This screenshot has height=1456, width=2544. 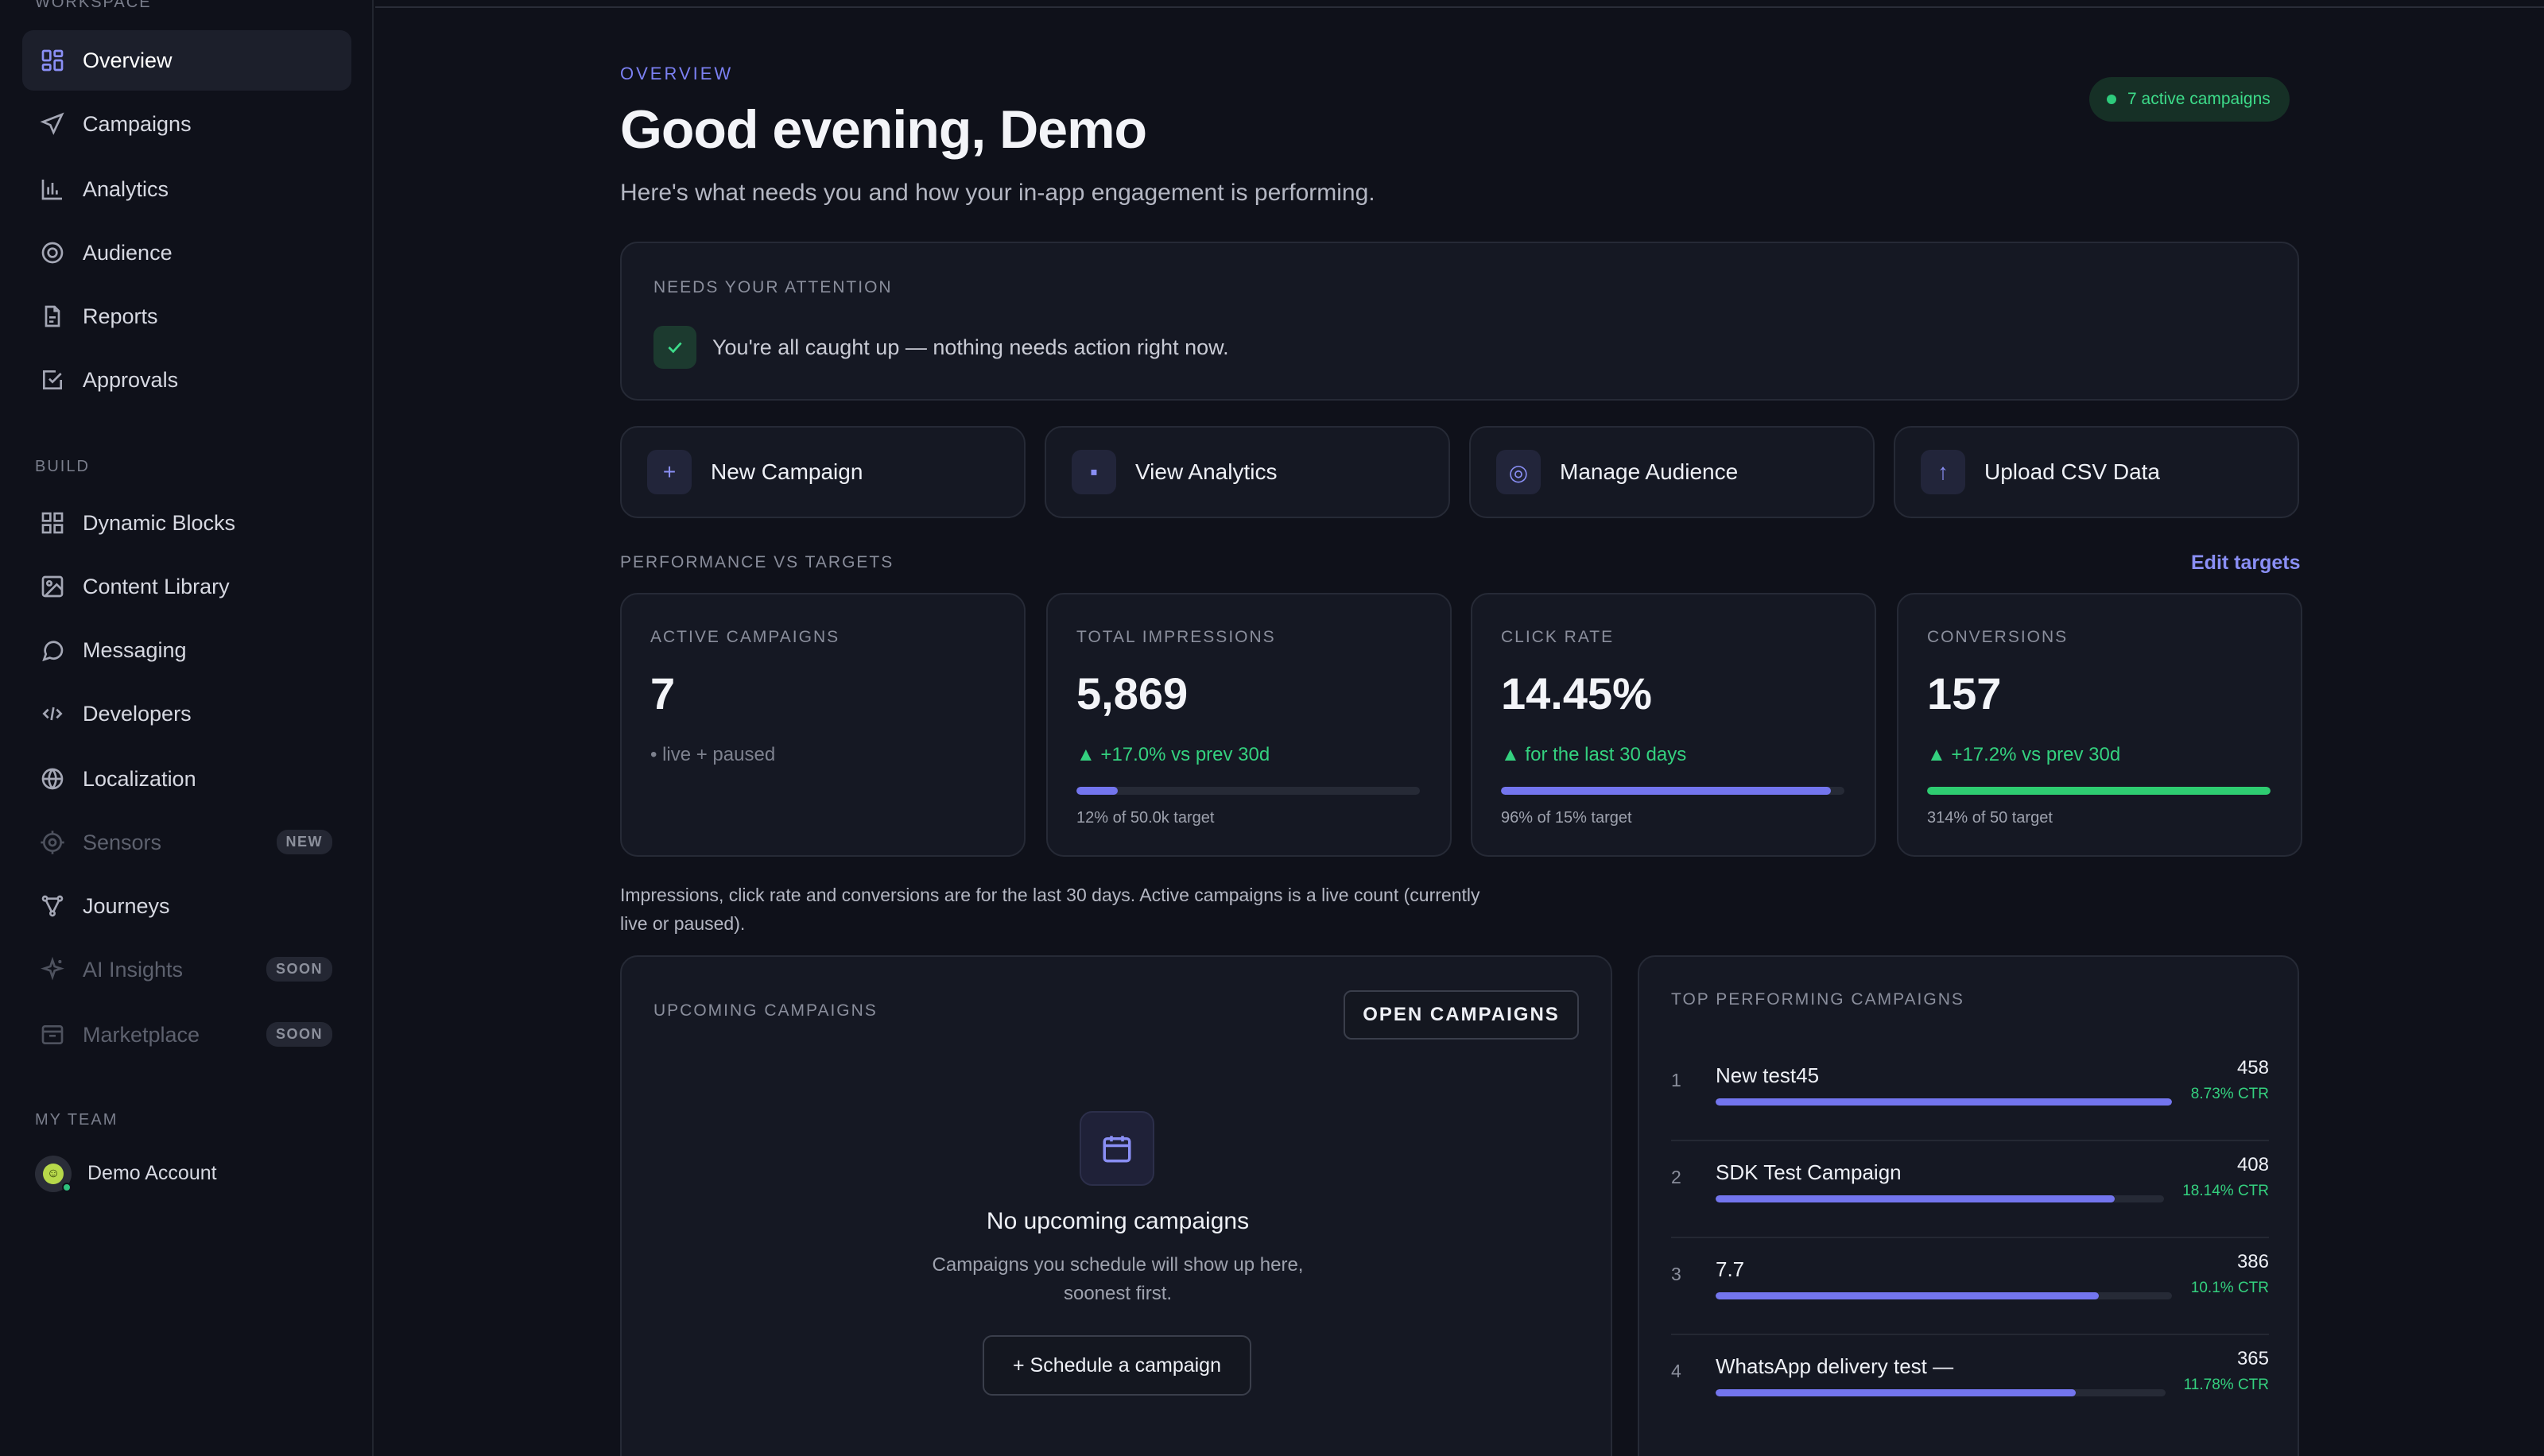 What do you see at coordinates (674, 347) in the screenshot?
I see `check-icon` at bounding box center [674, 347].